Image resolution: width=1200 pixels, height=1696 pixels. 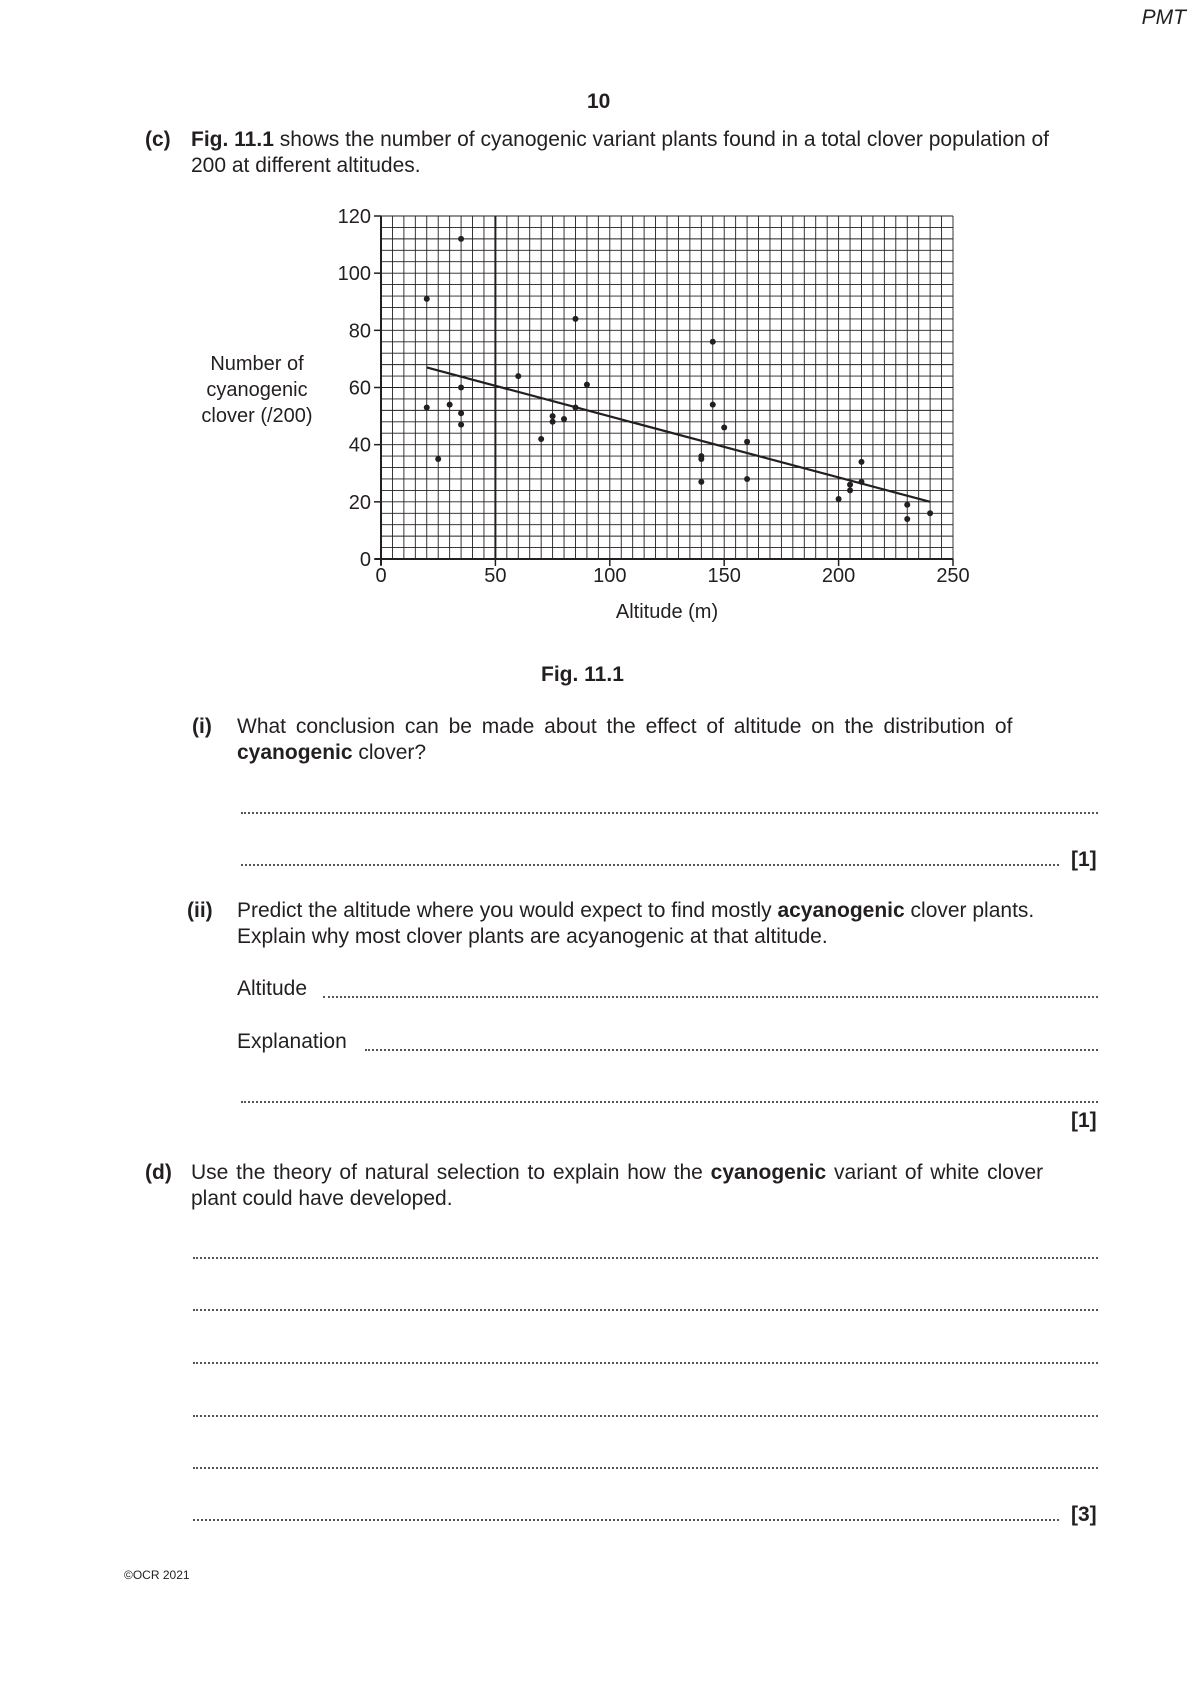 I want to click on altitude-answer-line, so click(x=710, y=997).